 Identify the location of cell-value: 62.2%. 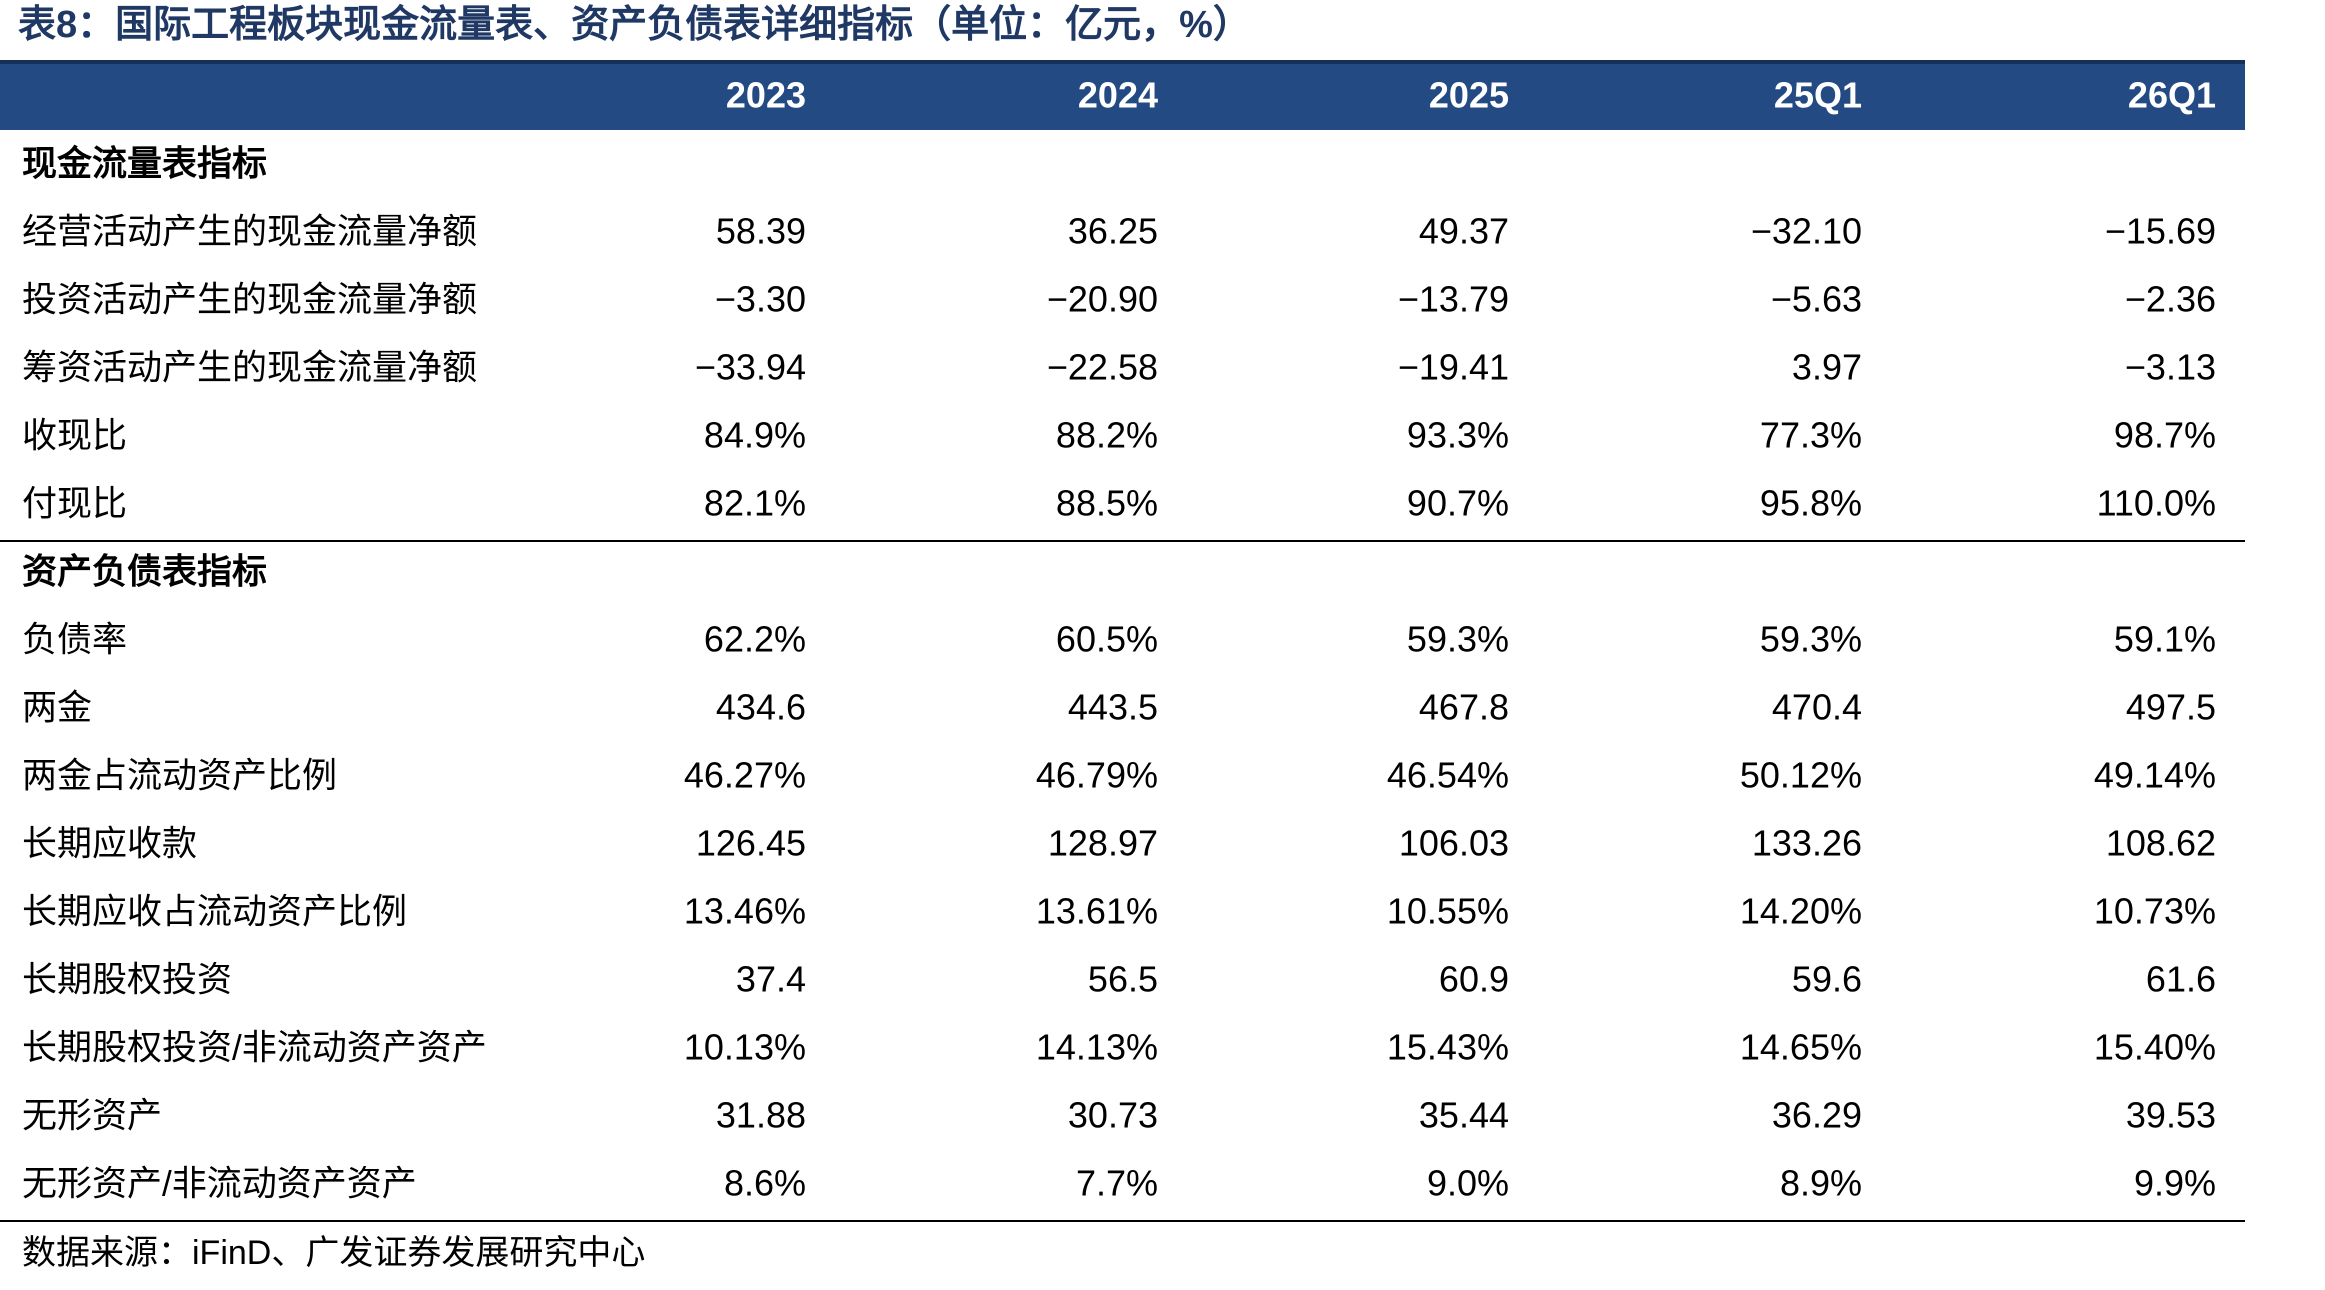
(755, 639).